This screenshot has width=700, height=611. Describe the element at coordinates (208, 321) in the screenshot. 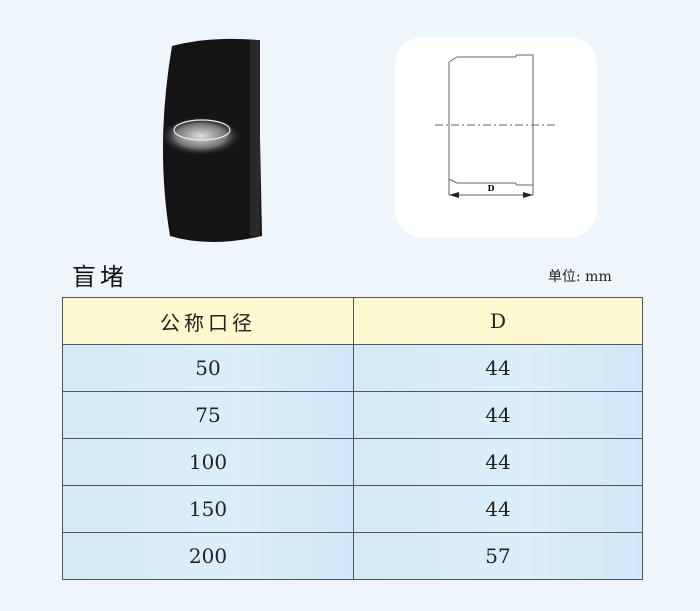

I see `header-nominal-diameter: 公称口径` at that location.